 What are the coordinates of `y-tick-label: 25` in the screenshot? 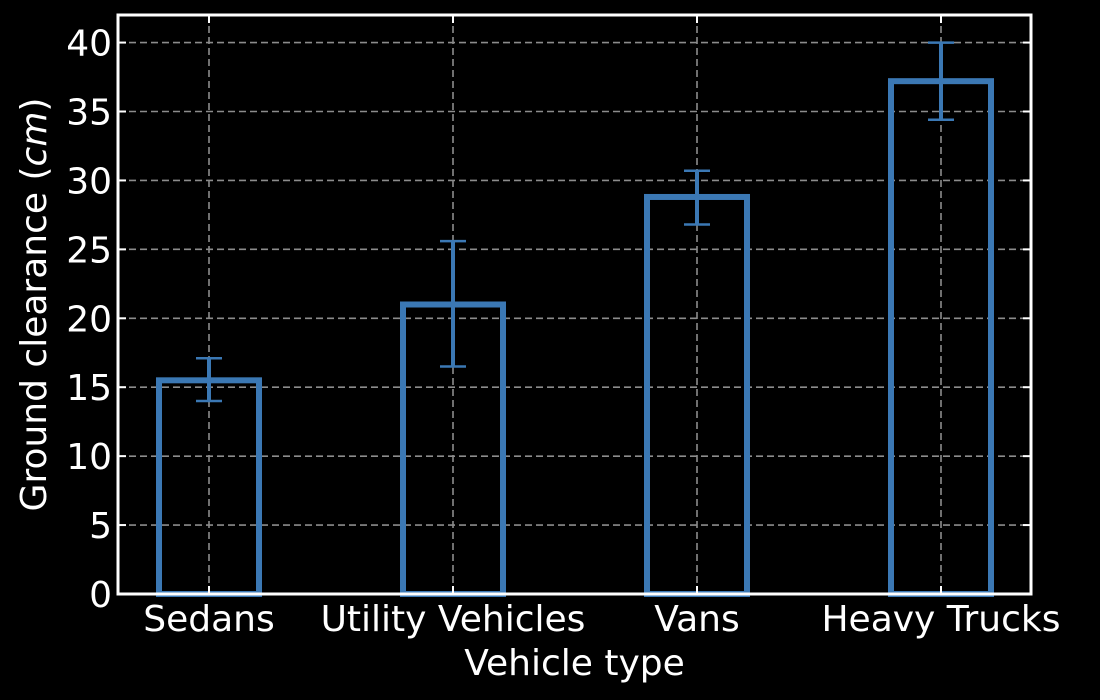 It's located at (89, 250).